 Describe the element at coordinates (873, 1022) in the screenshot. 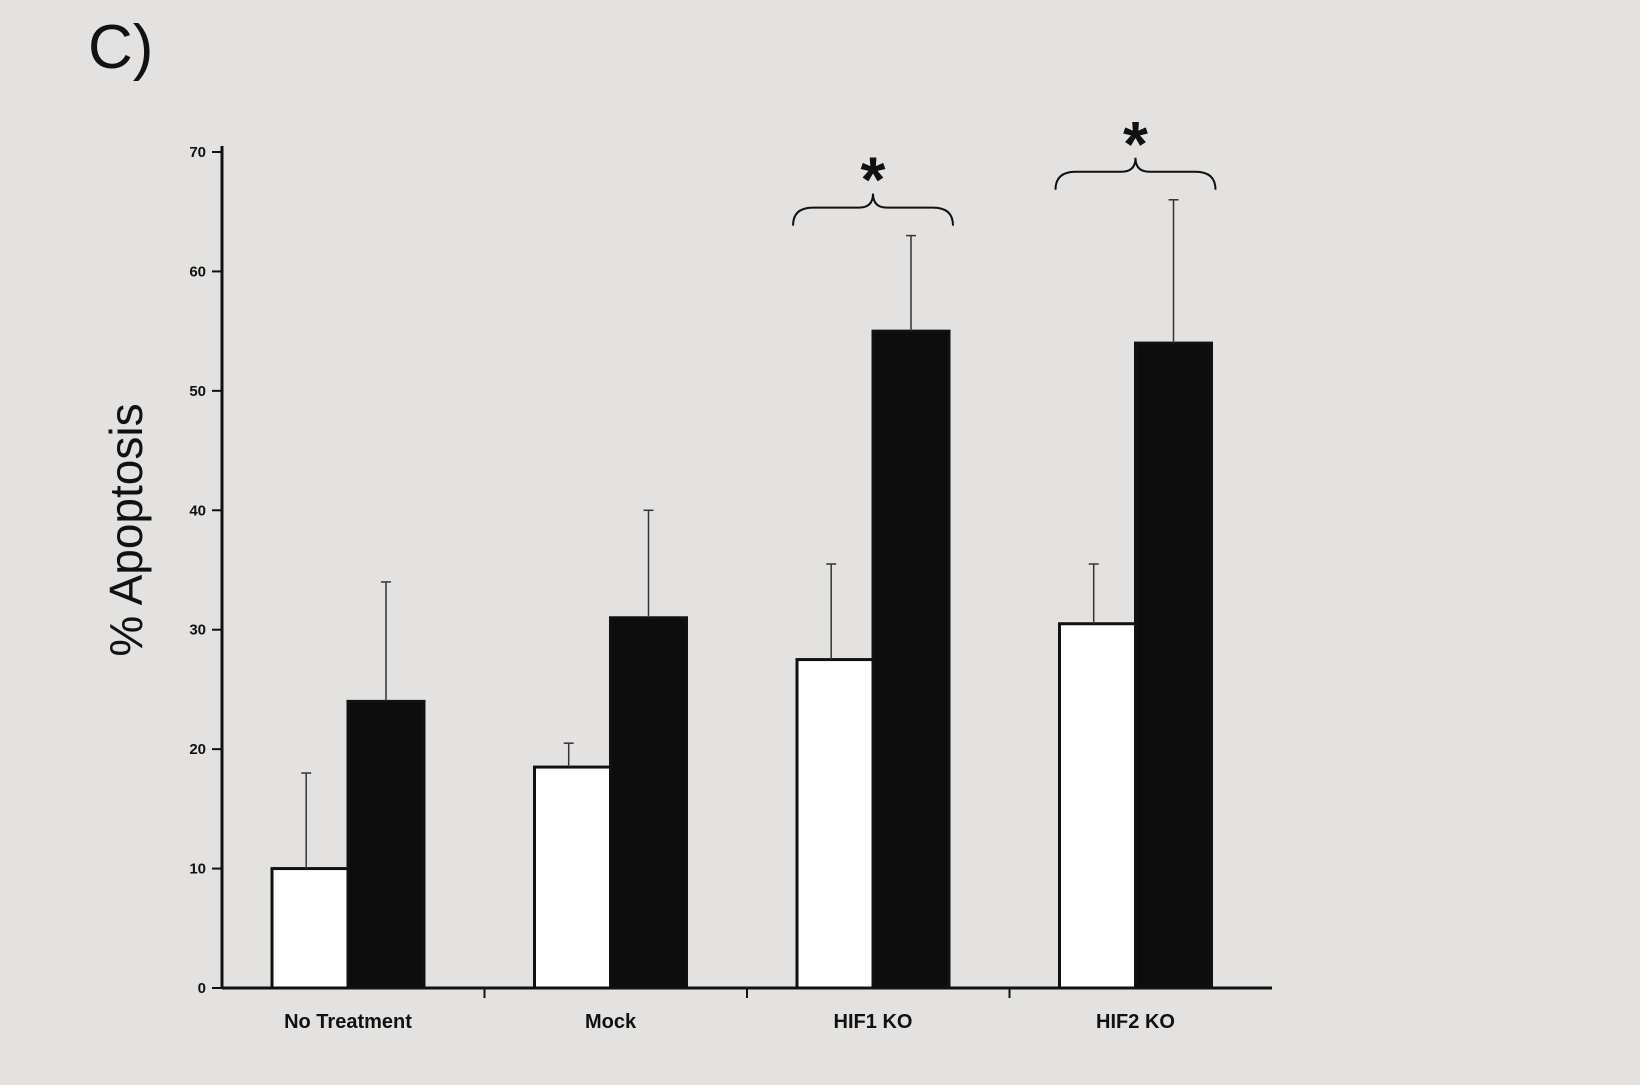

I see `x-category-label: HIF1 KO` at that location.